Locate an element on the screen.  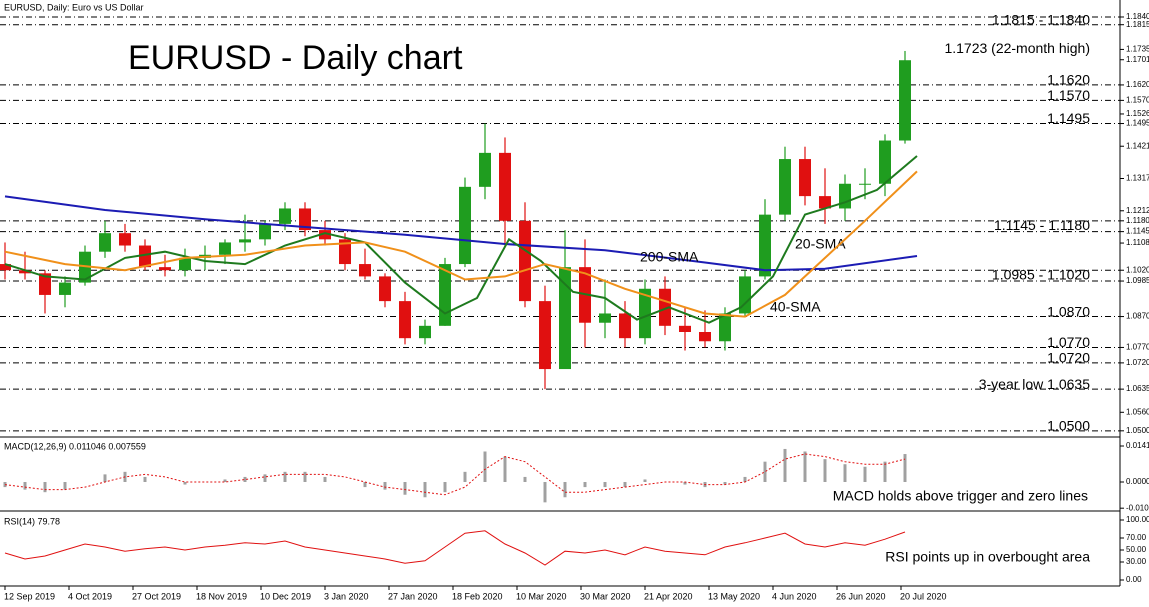
x-tick-label: 4 Oct 2019 is located at coordinates (90, 596).